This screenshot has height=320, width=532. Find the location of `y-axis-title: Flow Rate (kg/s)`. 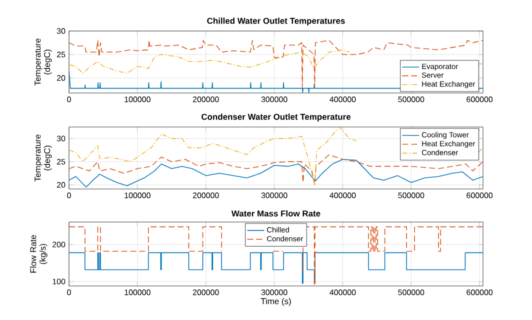

y-axis-title: Flow Rate (kg/s) is located at coordinates (39, 254).